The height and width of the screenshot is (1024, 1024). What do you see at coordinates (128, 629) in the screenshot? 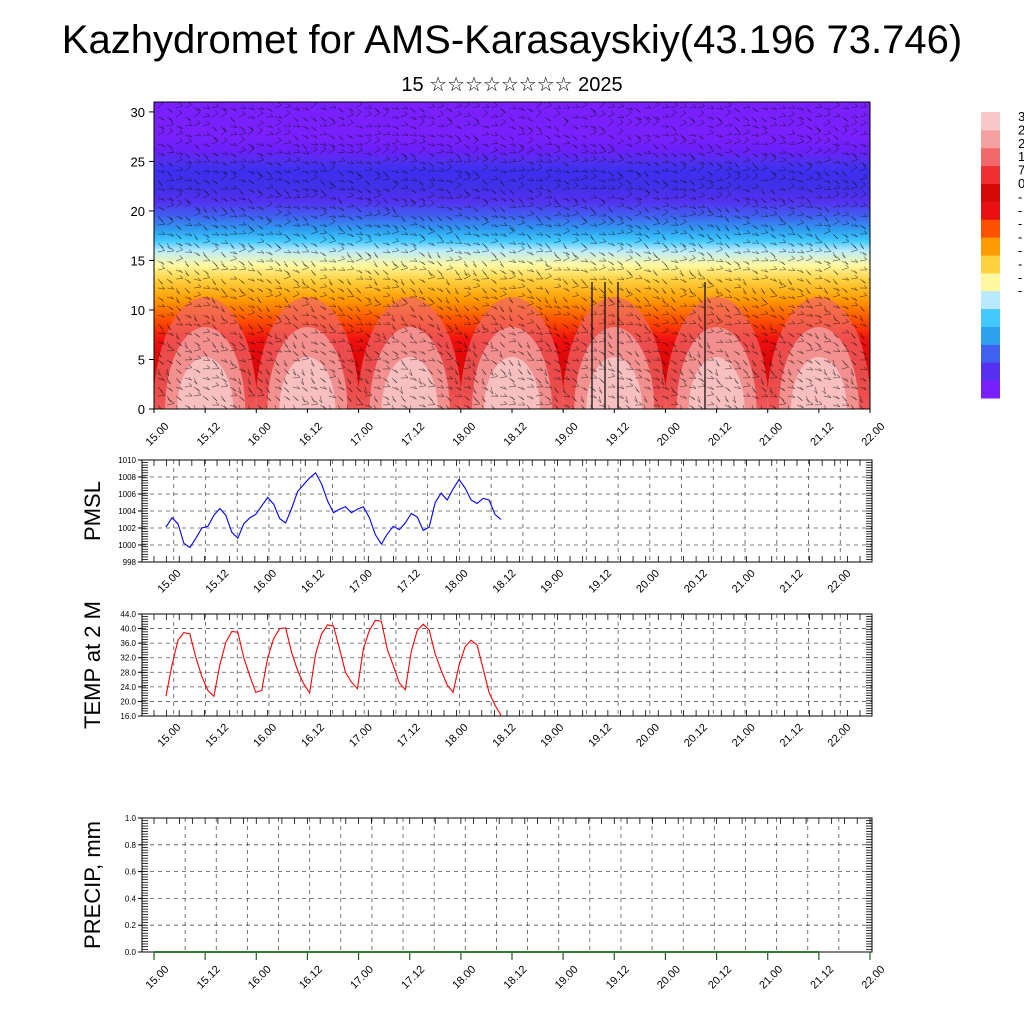
I see `y-tick-label: 40.0` at bounding box center [128, 629].